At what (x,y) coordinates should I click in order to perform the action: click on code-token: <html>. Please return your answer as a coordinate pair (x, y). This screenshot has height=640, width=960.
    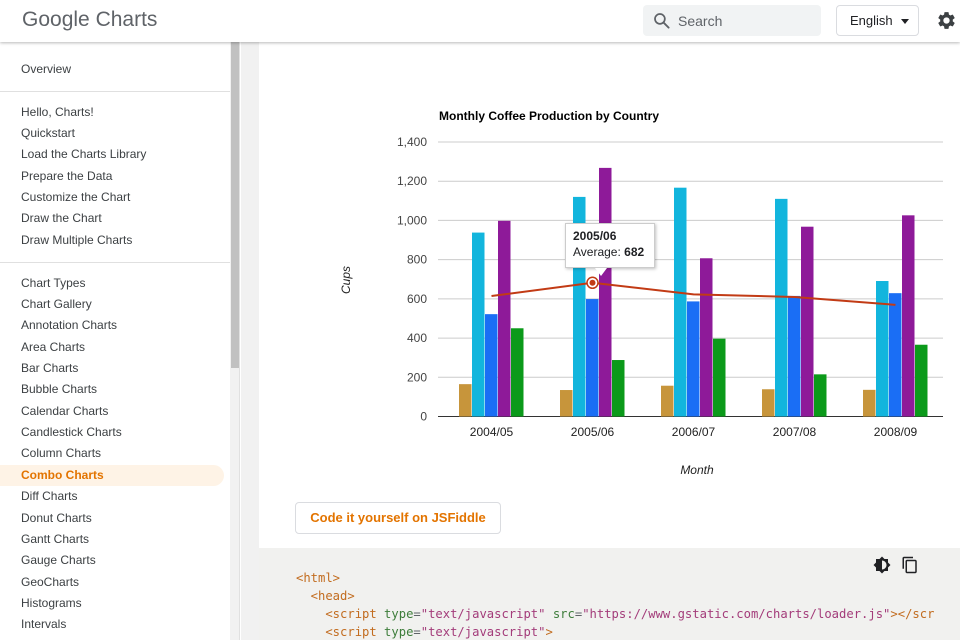
    Looking at the image, I should click on (318, 578).